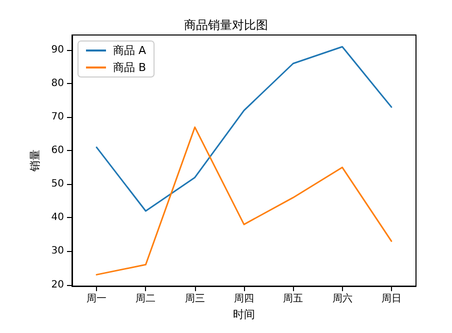 Image resolution: width=452 pixels, height=333 pixels. I want to click on x-axis-title: 时间, so click(244, 314).